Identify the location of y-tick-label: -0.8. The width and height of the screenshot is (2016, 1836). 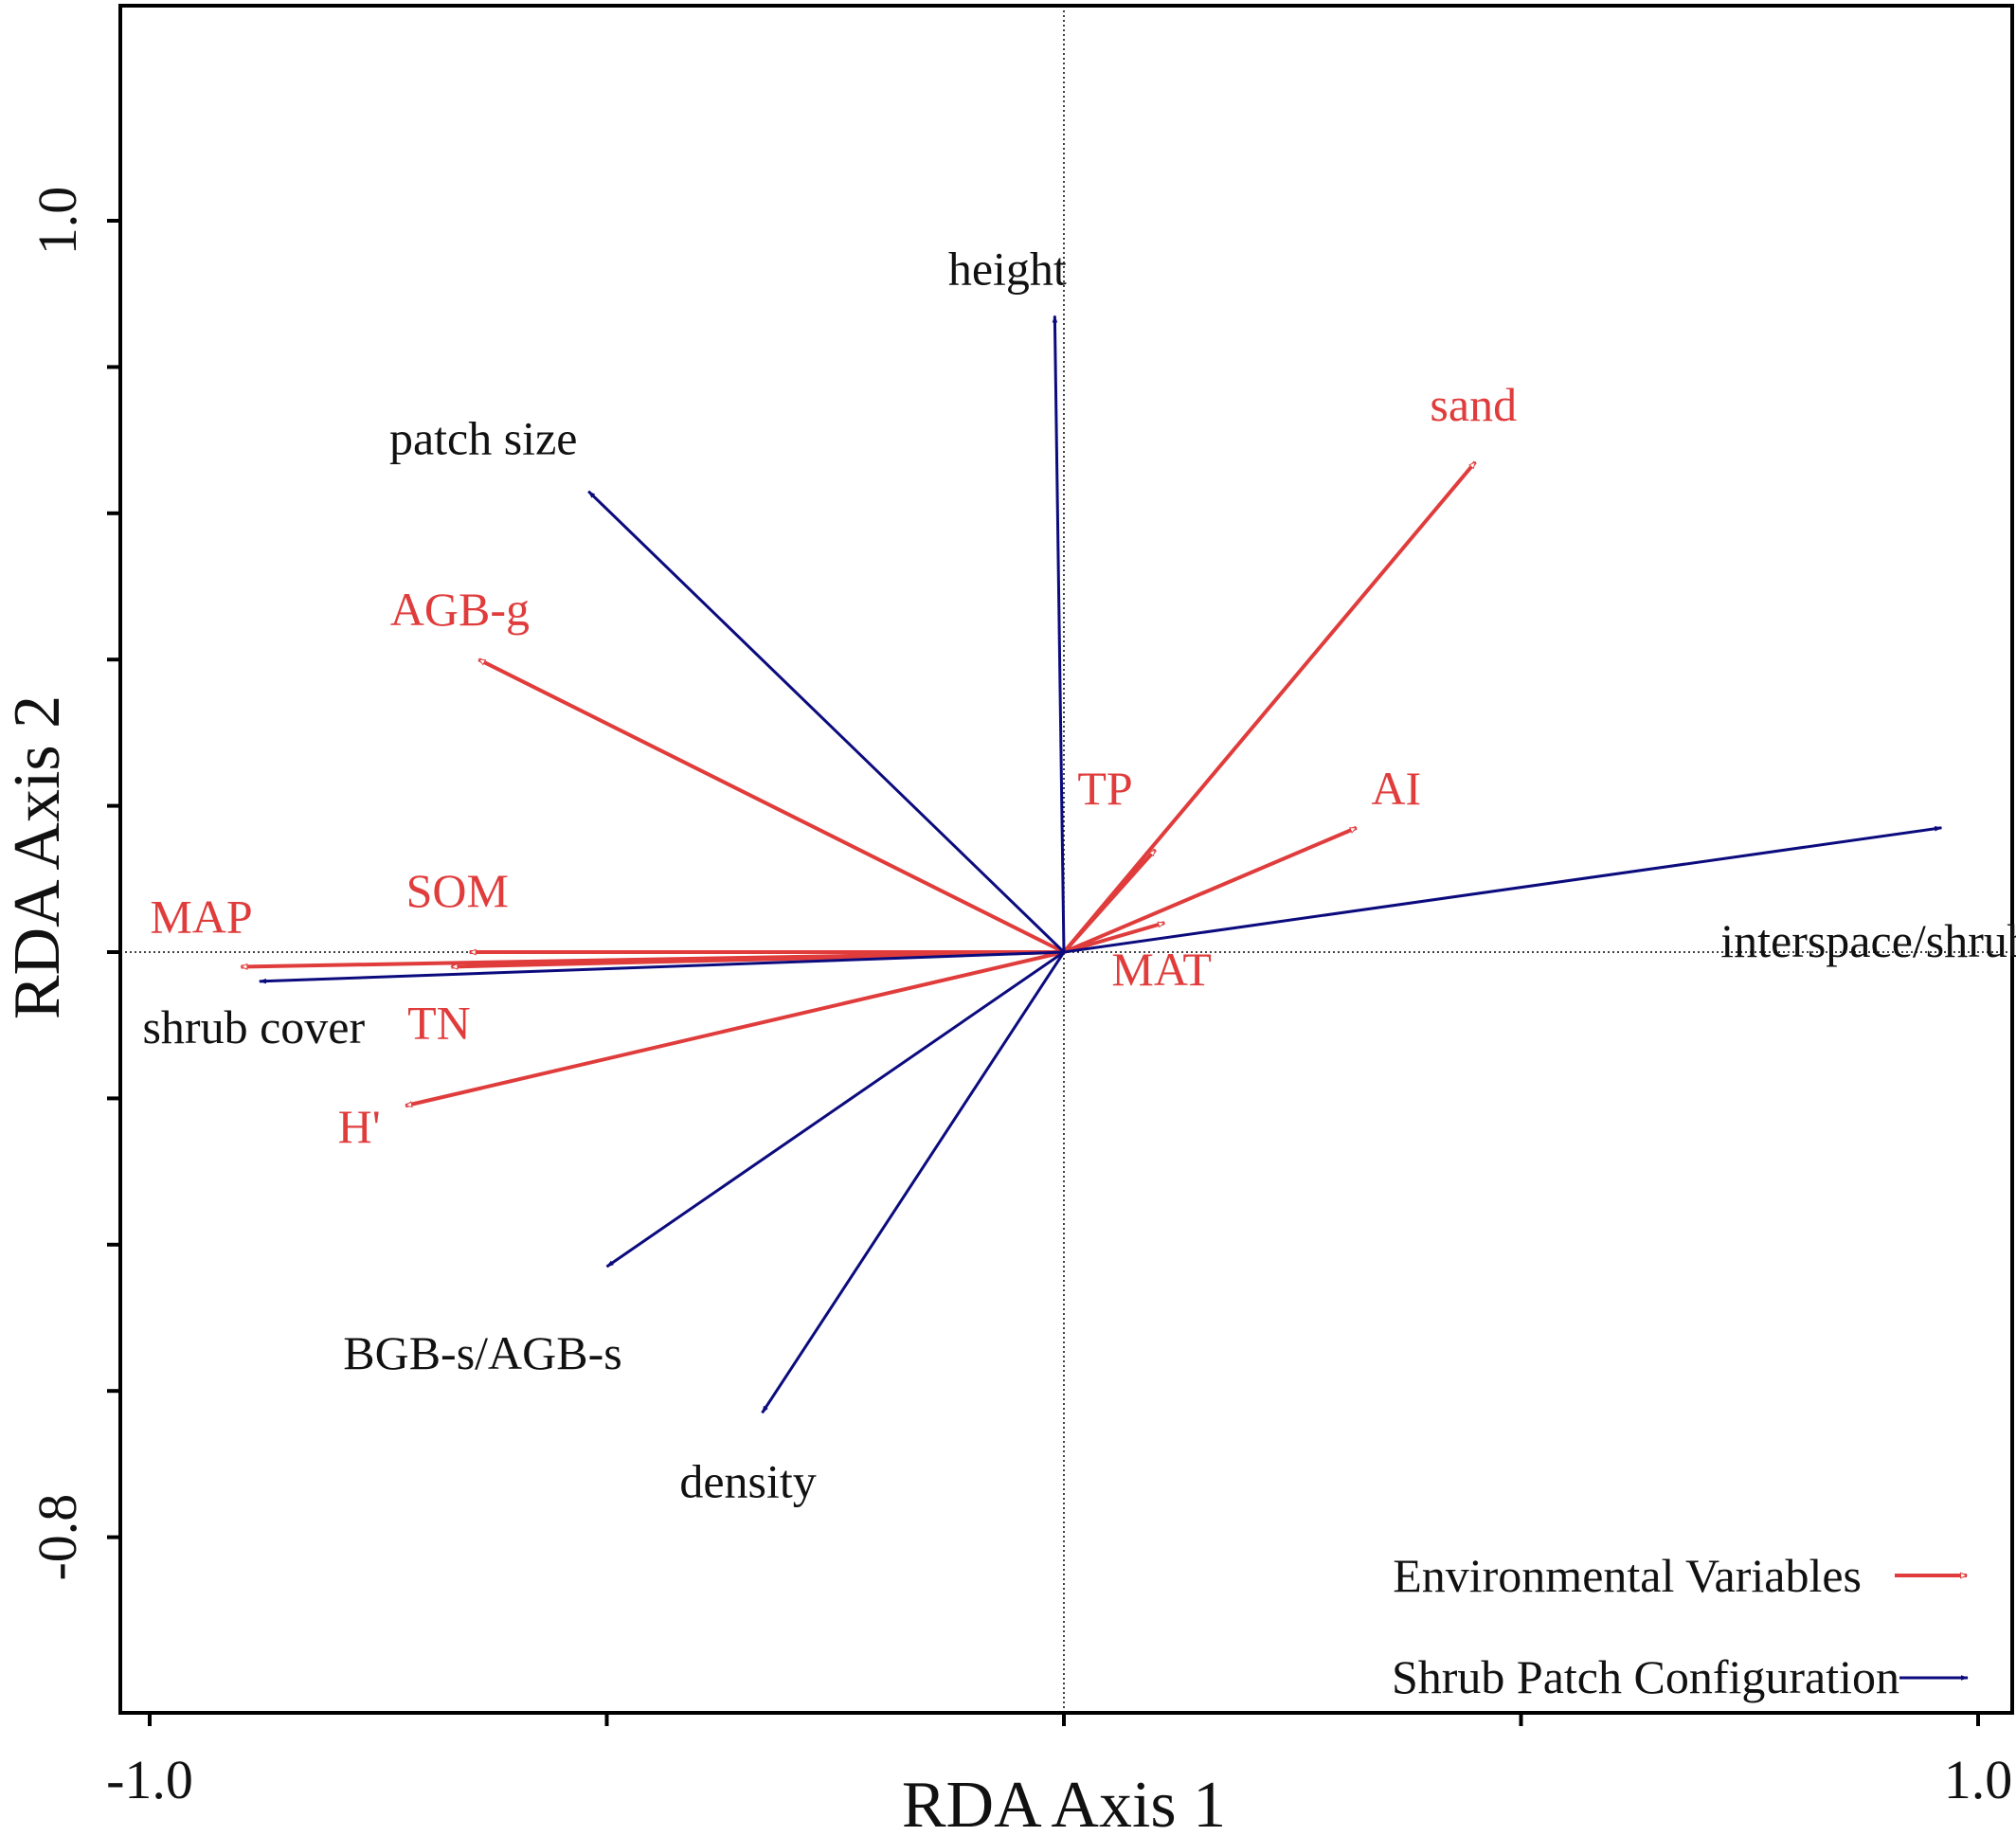
(57, 1537).